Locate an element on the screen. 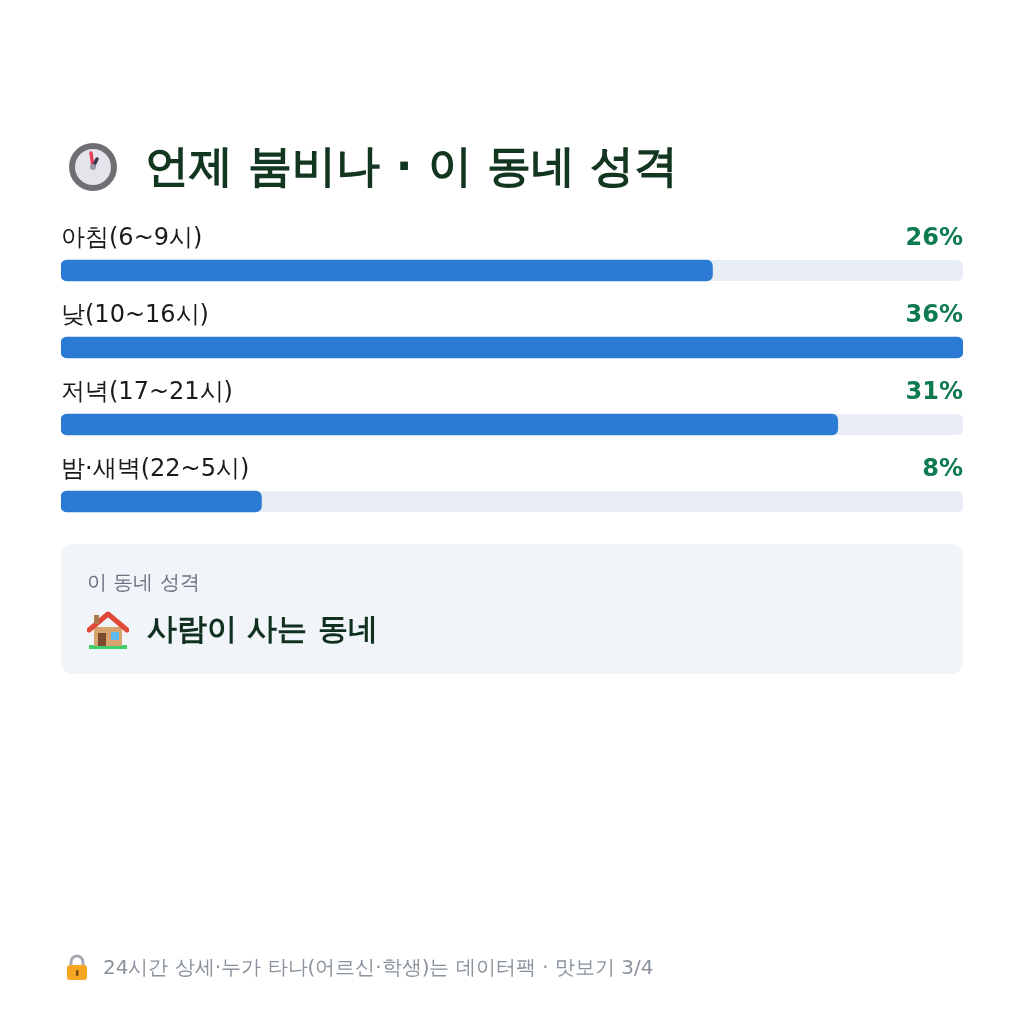 The width and height of the screenshot is (1024, 1024). text: 사람이 사는 동네 is located at coordinates (262, 629).